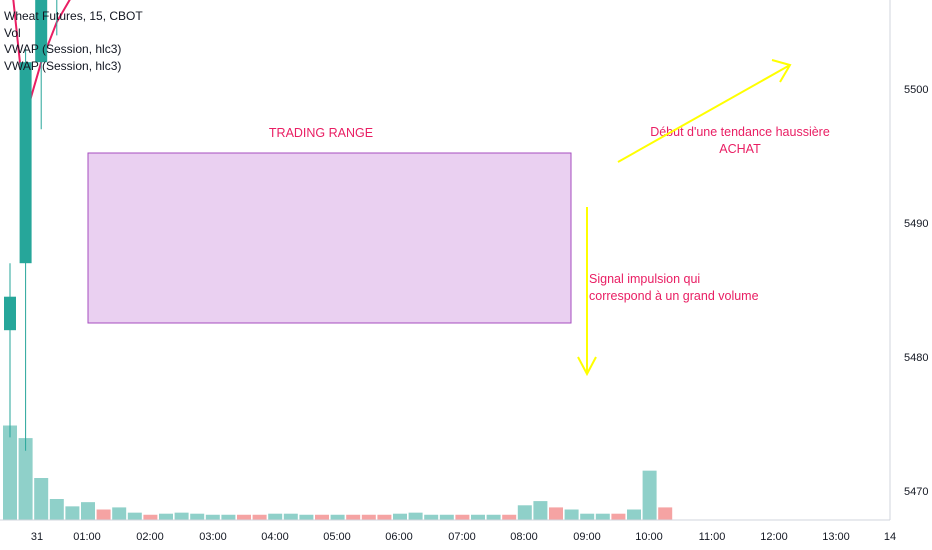 The width and height of the screenshot is (932, 550). I want to click on x-tick-11: 11:00, so click(712, 537).